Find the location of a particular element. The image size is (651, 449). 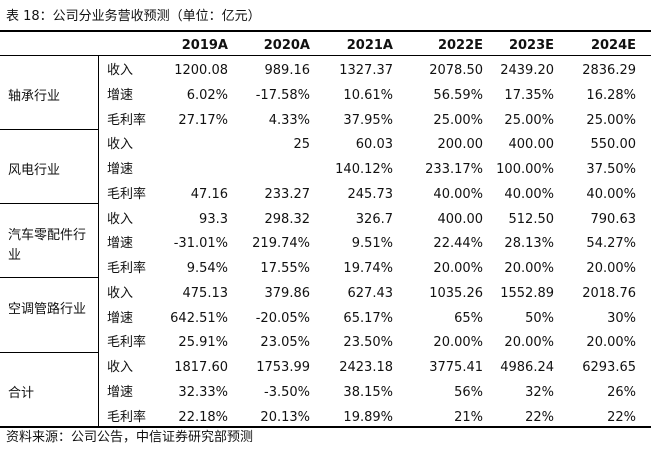

data-cell: 2423.18 is located at coordinates (366, 367).